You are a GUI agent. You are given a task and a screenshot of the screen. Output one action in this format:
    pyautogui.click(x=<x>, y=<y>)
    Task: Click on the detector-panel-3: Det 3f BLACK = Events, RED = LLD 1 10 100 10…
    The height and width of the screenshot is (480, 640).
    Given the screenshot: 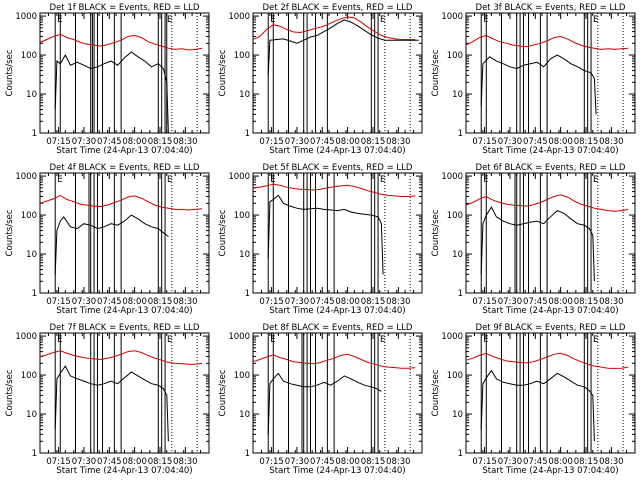 What is the action you would take?
    pyautogui.click(x=533, y=79)
    